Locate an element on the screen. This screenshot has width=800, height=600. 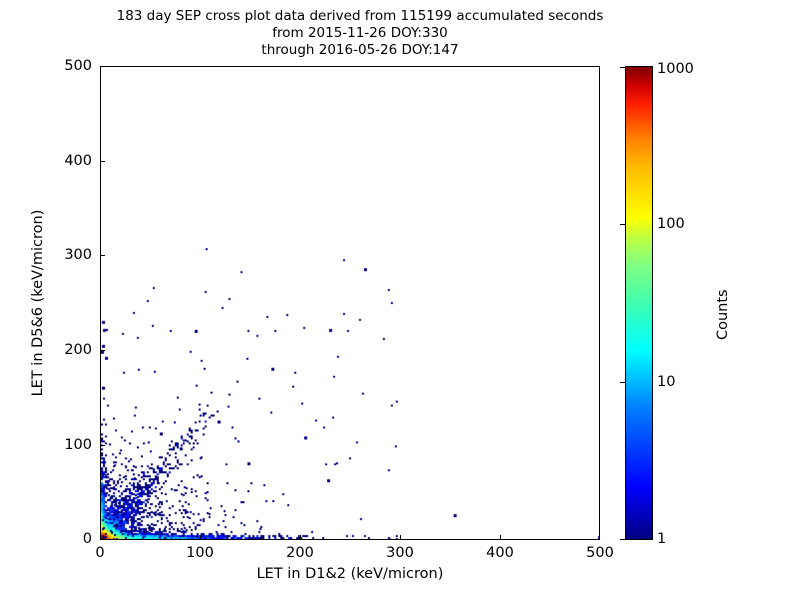
colorbar-tick-label-1000: 1000 is located at coordinates (675, 69).